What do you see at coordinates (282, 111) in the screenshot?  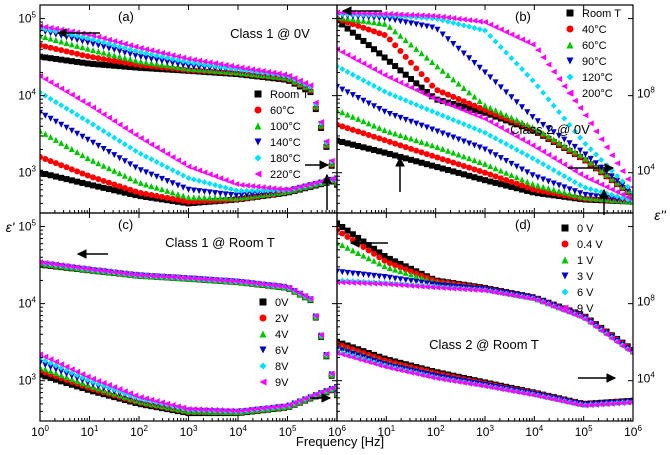 I see `legend-label: 60°C` at bounding box center [282, 111].